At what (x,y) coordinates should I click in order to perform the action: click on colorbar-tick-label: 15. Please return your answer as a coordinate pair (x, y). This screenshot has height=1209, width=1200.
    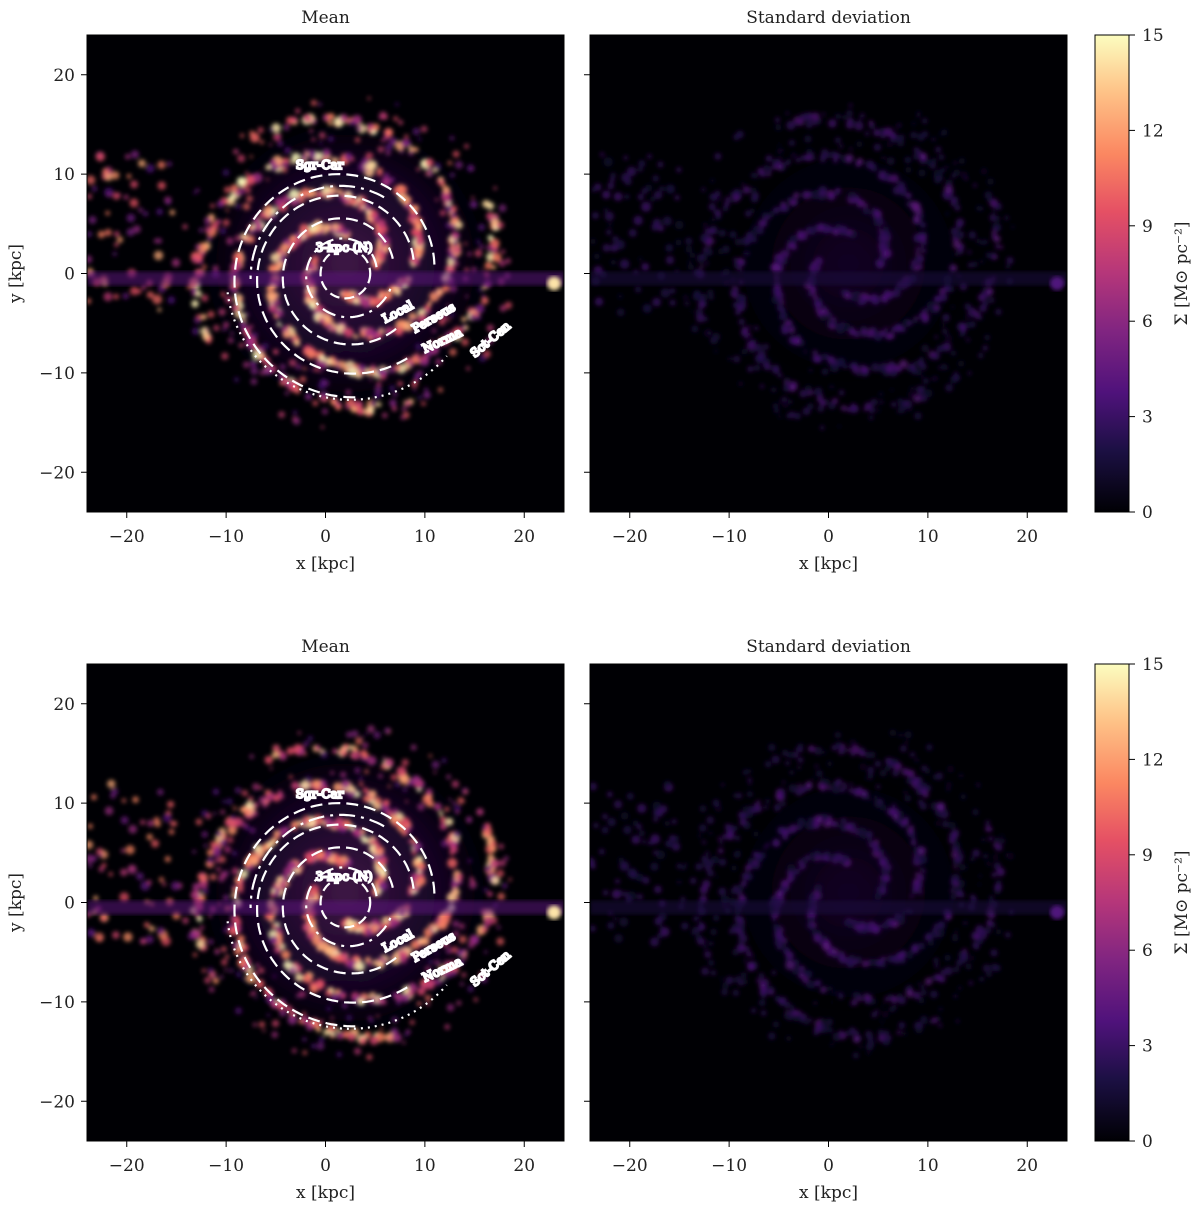
    Looking at the image, I should click on (1153, 36).